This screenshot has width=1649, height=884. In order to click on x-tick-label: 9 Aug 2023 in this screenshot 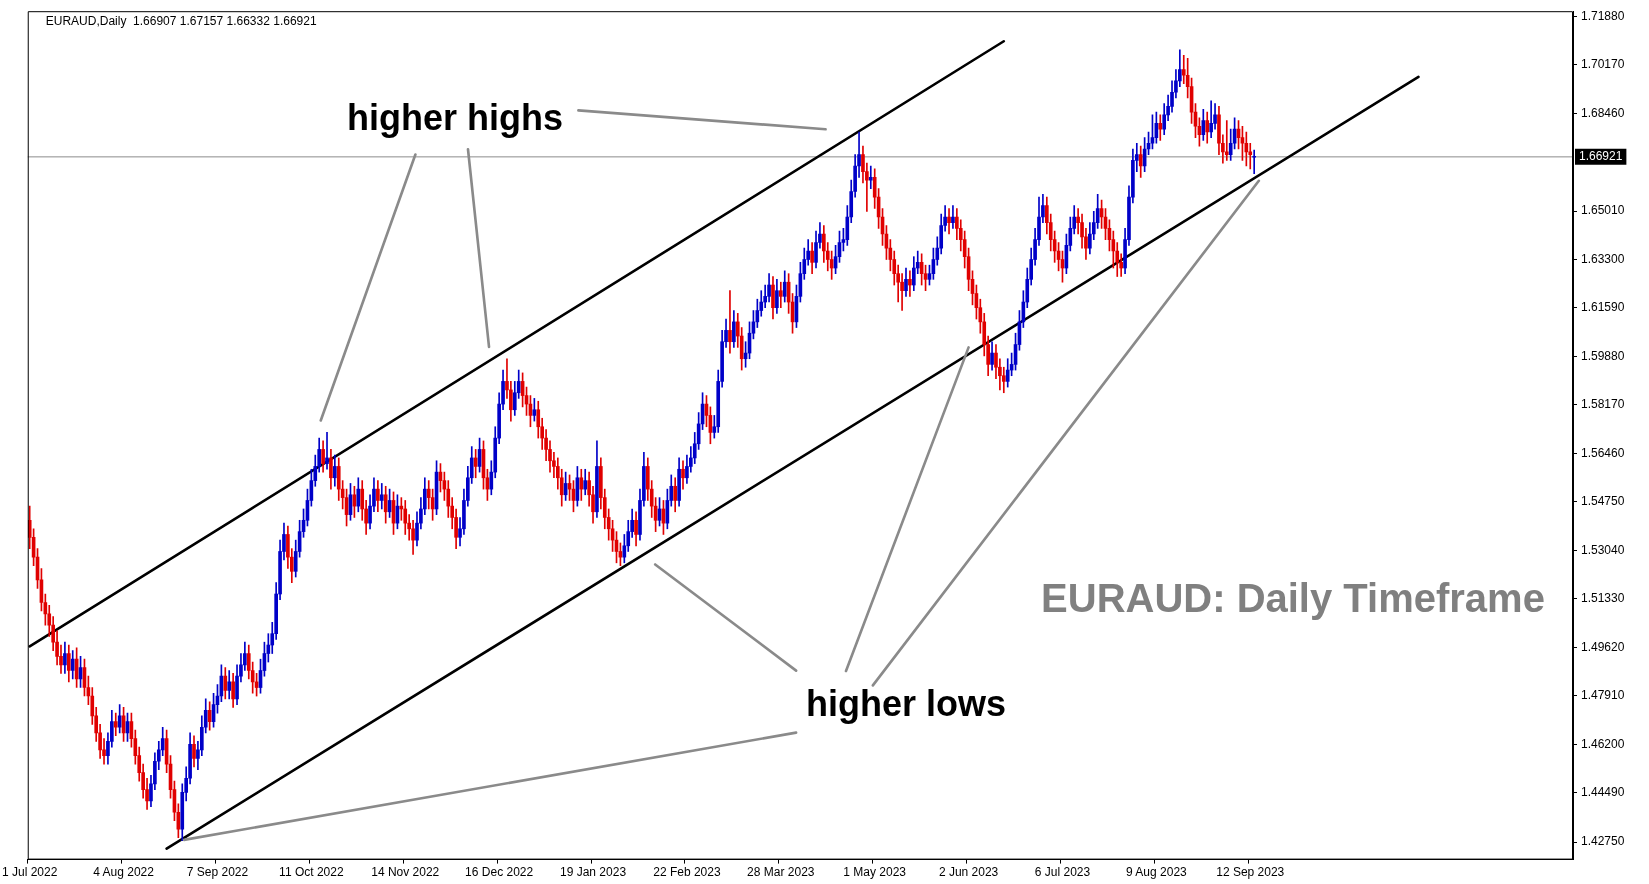, I will do `click(1157, 872)`.